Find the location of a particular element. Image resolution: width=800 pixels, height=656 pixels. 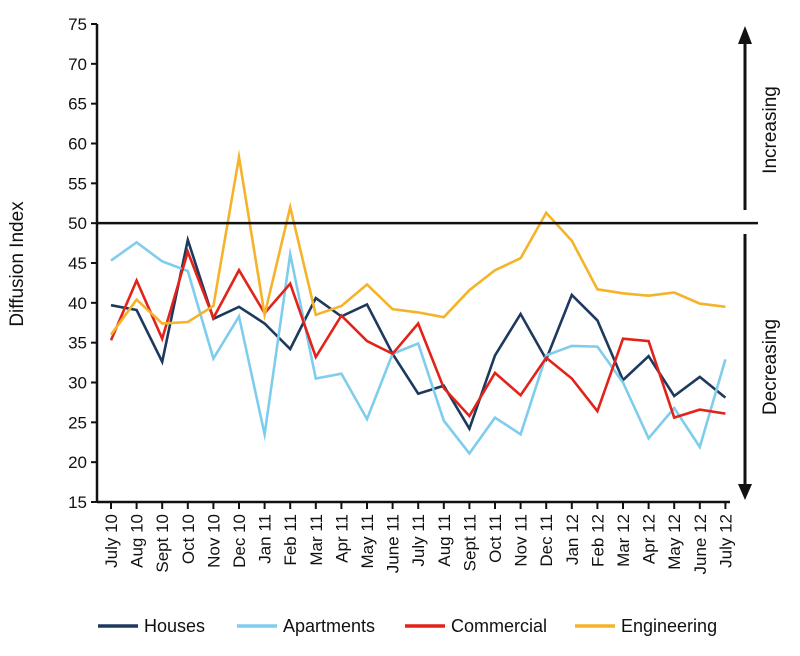

x-tick-label: Jan 12 is located at coordinates (572, 539).